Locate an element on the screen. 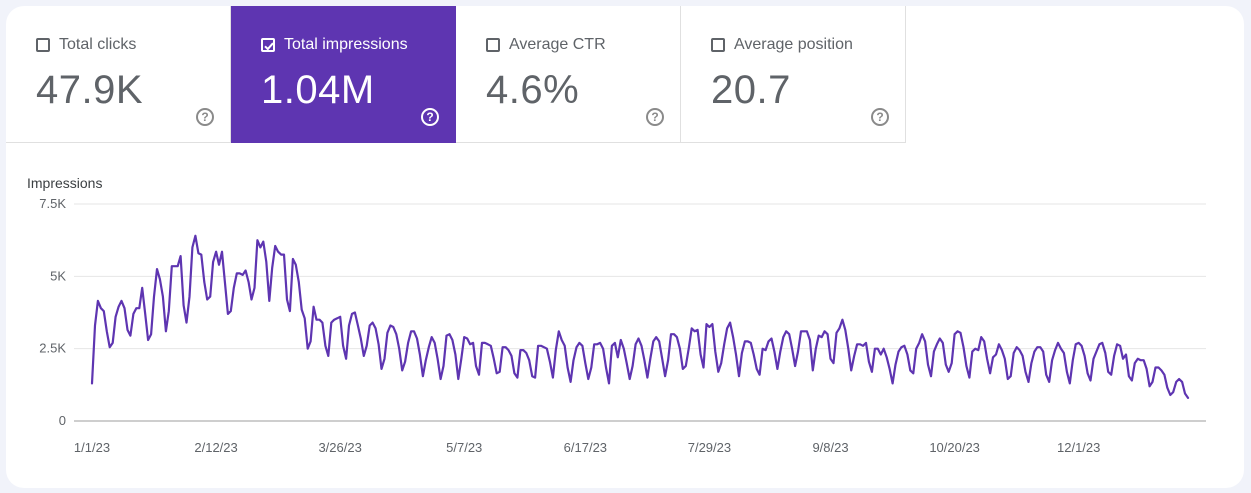 This screenshot has height=493, width=1251. metric-average-ctr: Average CTR 4.6% ? is located at coordinates (568, 74).